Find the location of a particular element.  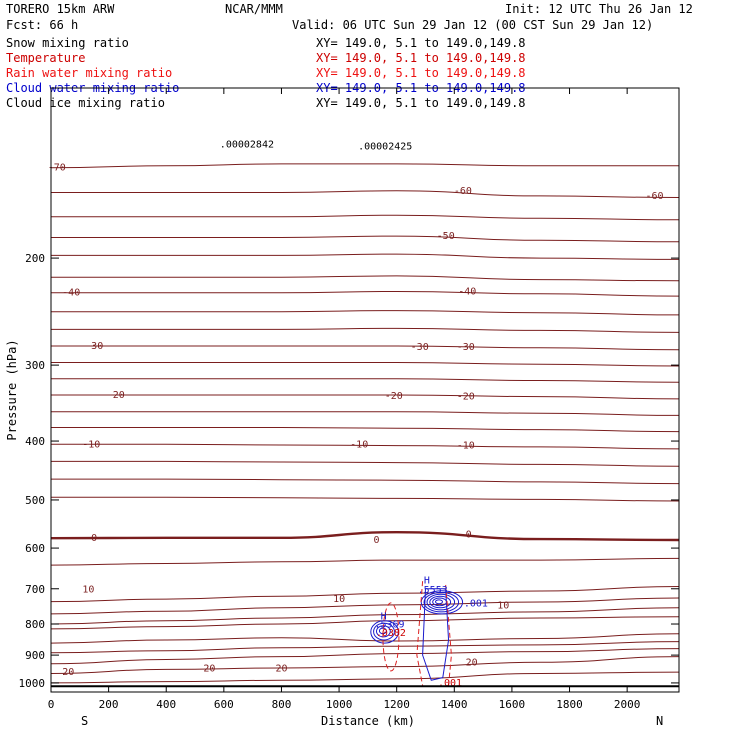

x-tick-label: 1600 is located at coordinates (512, 704).